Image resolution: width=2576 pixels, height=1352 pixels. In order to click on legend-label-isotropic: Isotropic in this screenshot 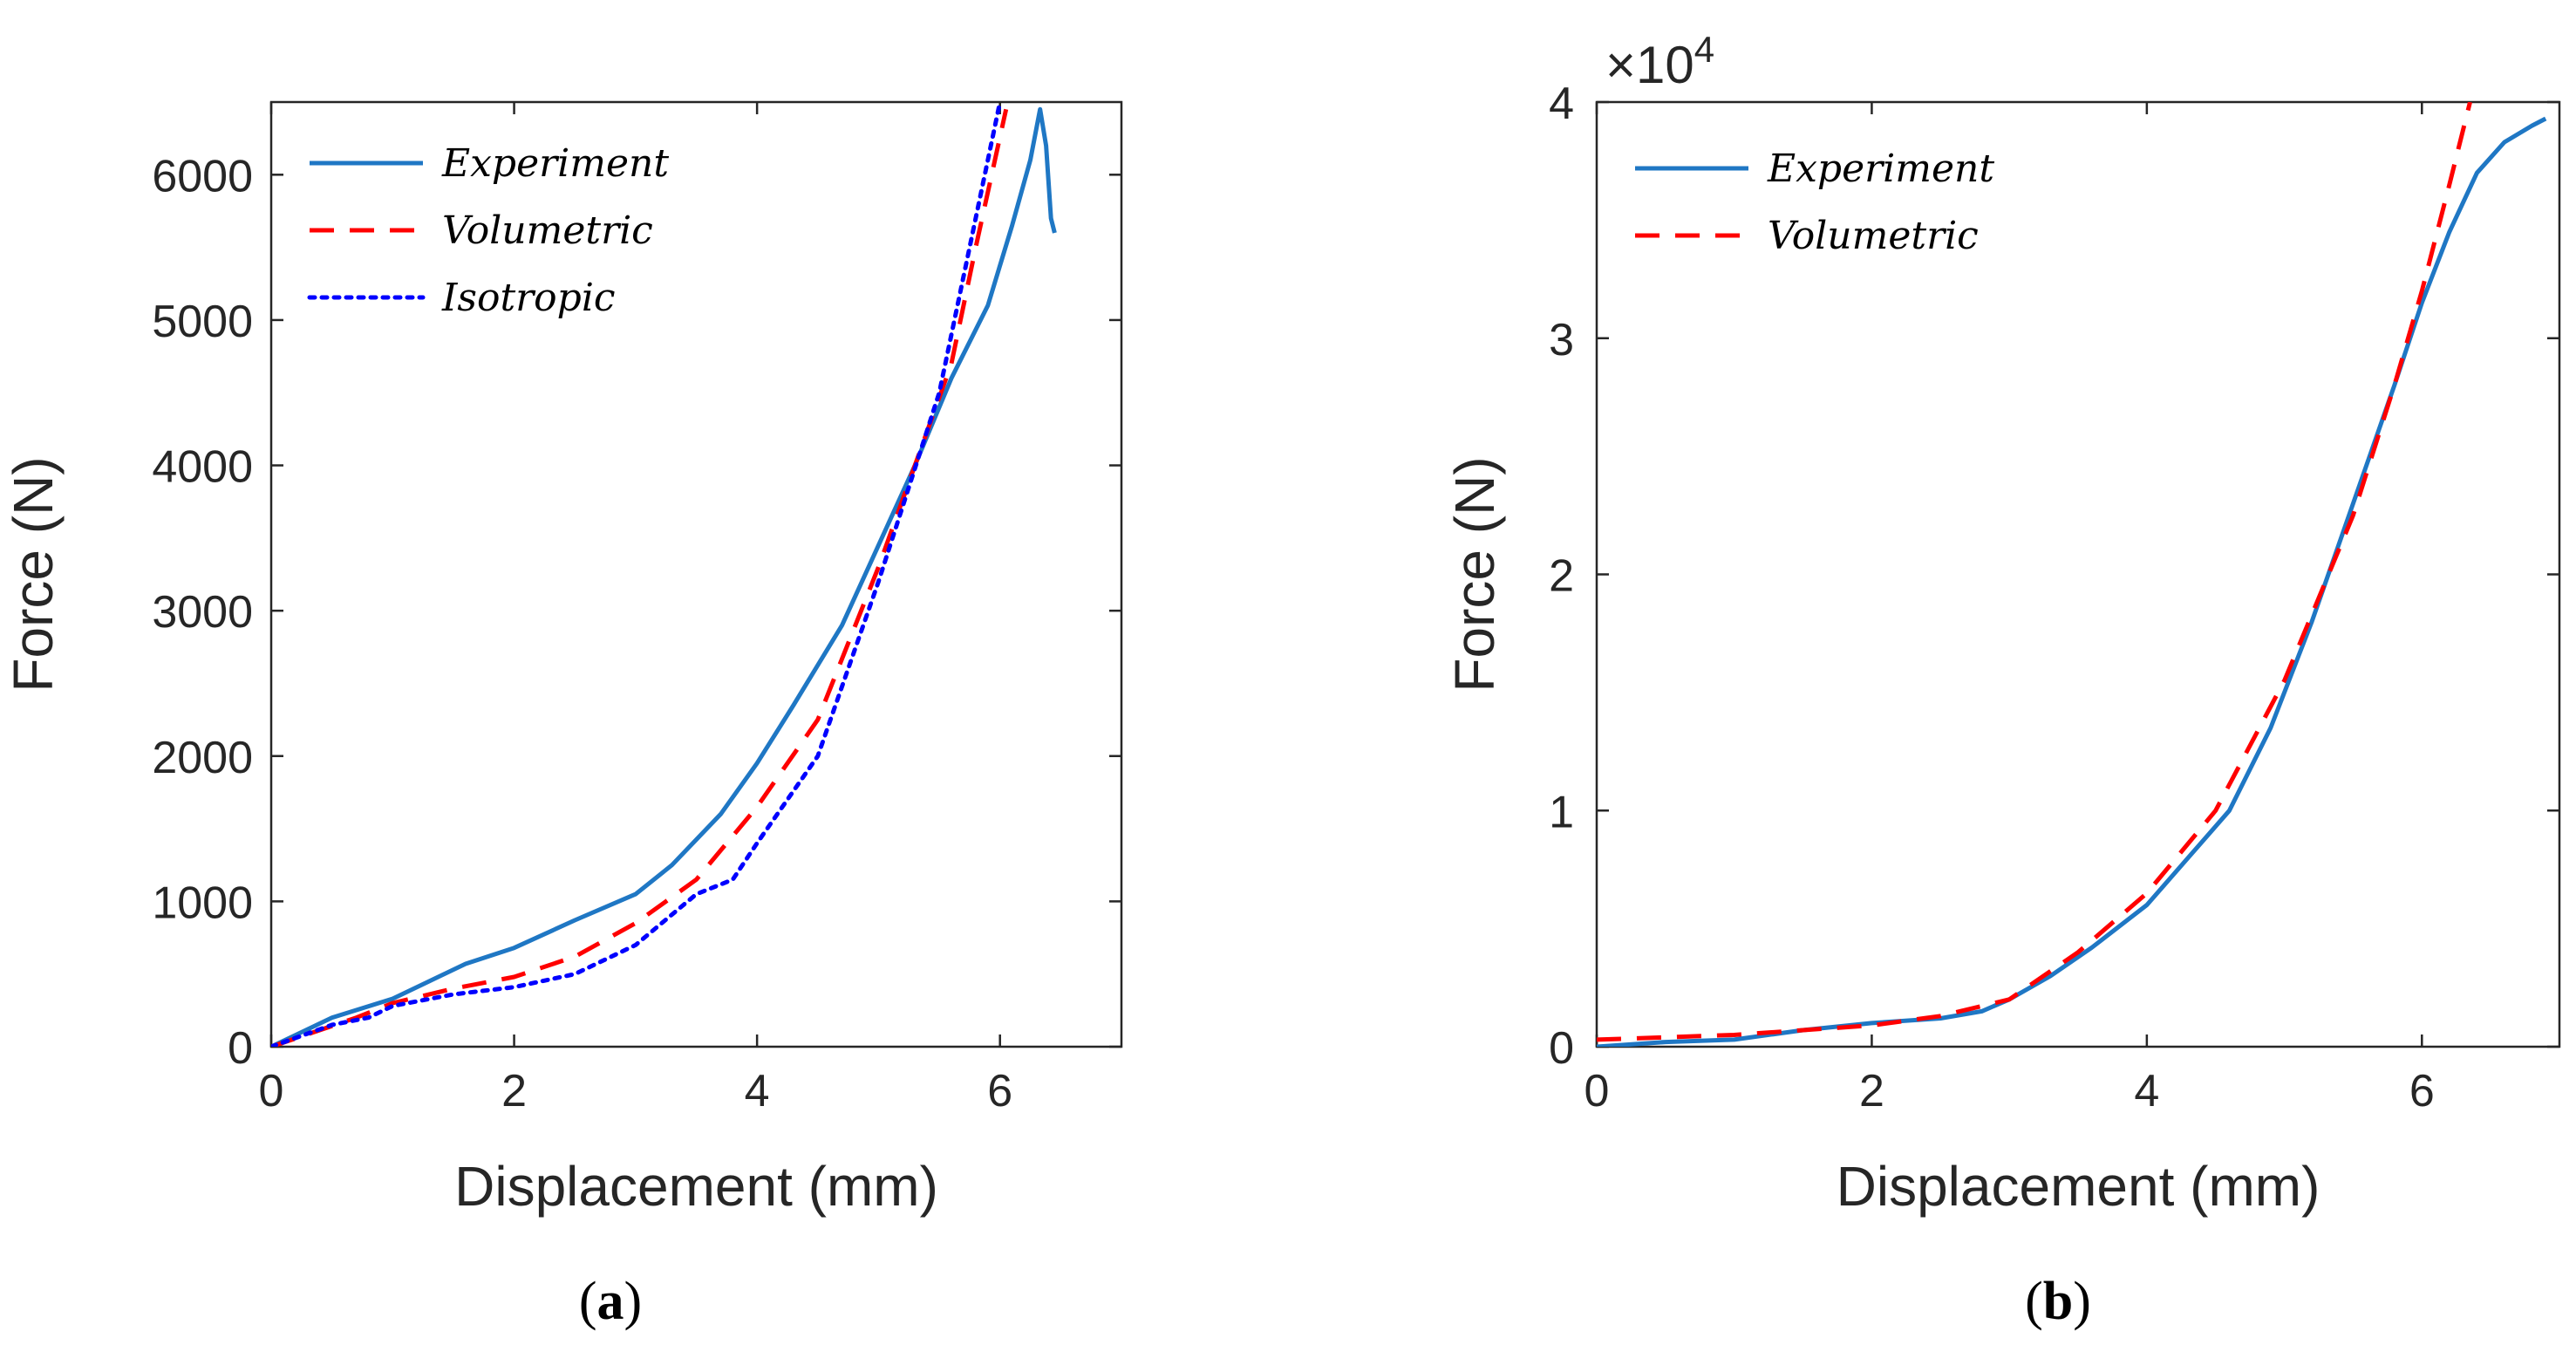, I will do `click(528, 298)`.